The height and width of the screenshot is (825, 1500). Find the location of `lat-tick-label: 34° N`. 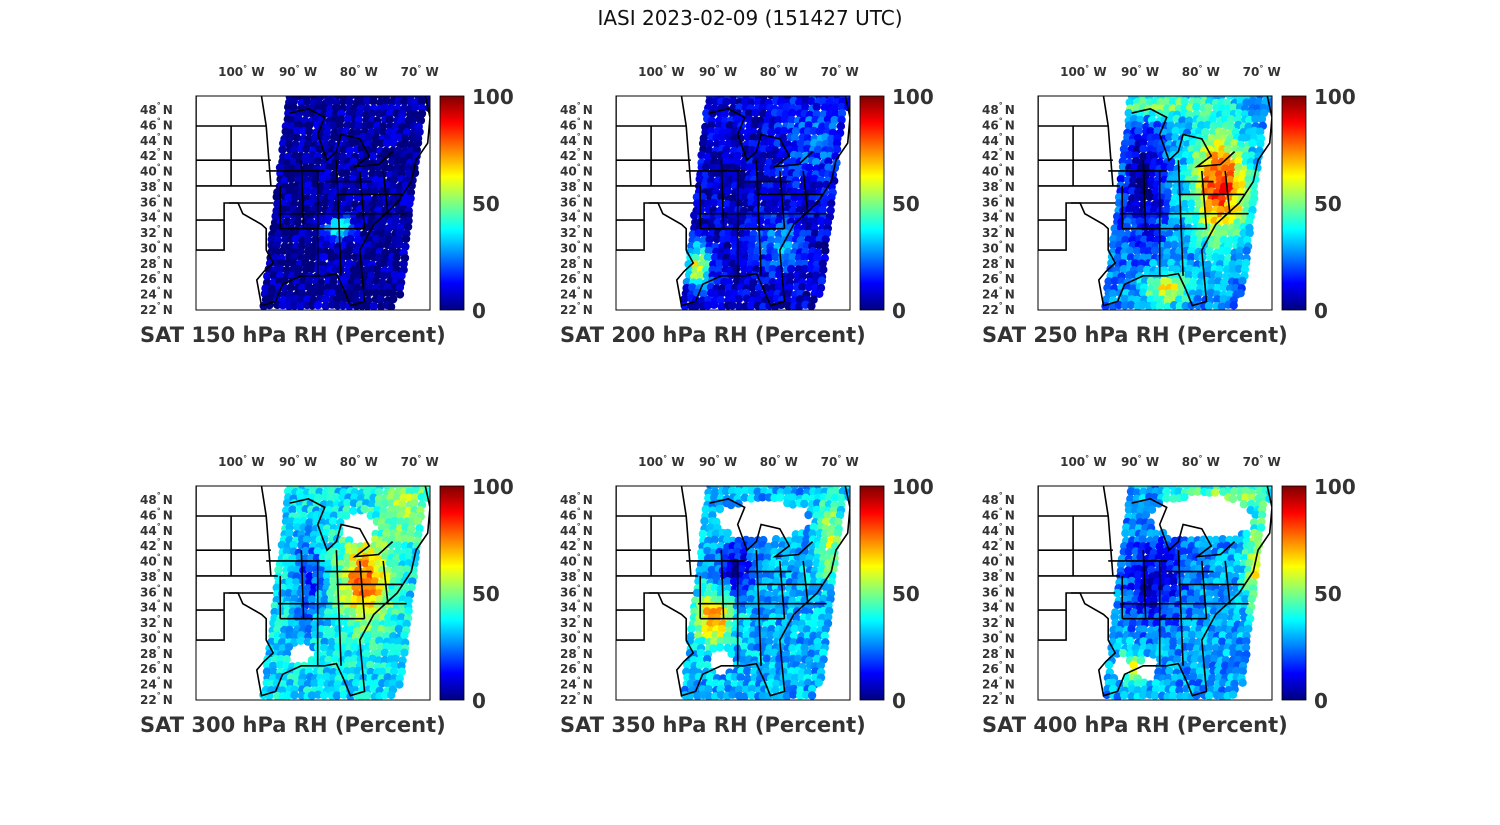

lat-tick-label: 34° N is located at coordinates (576, 607).